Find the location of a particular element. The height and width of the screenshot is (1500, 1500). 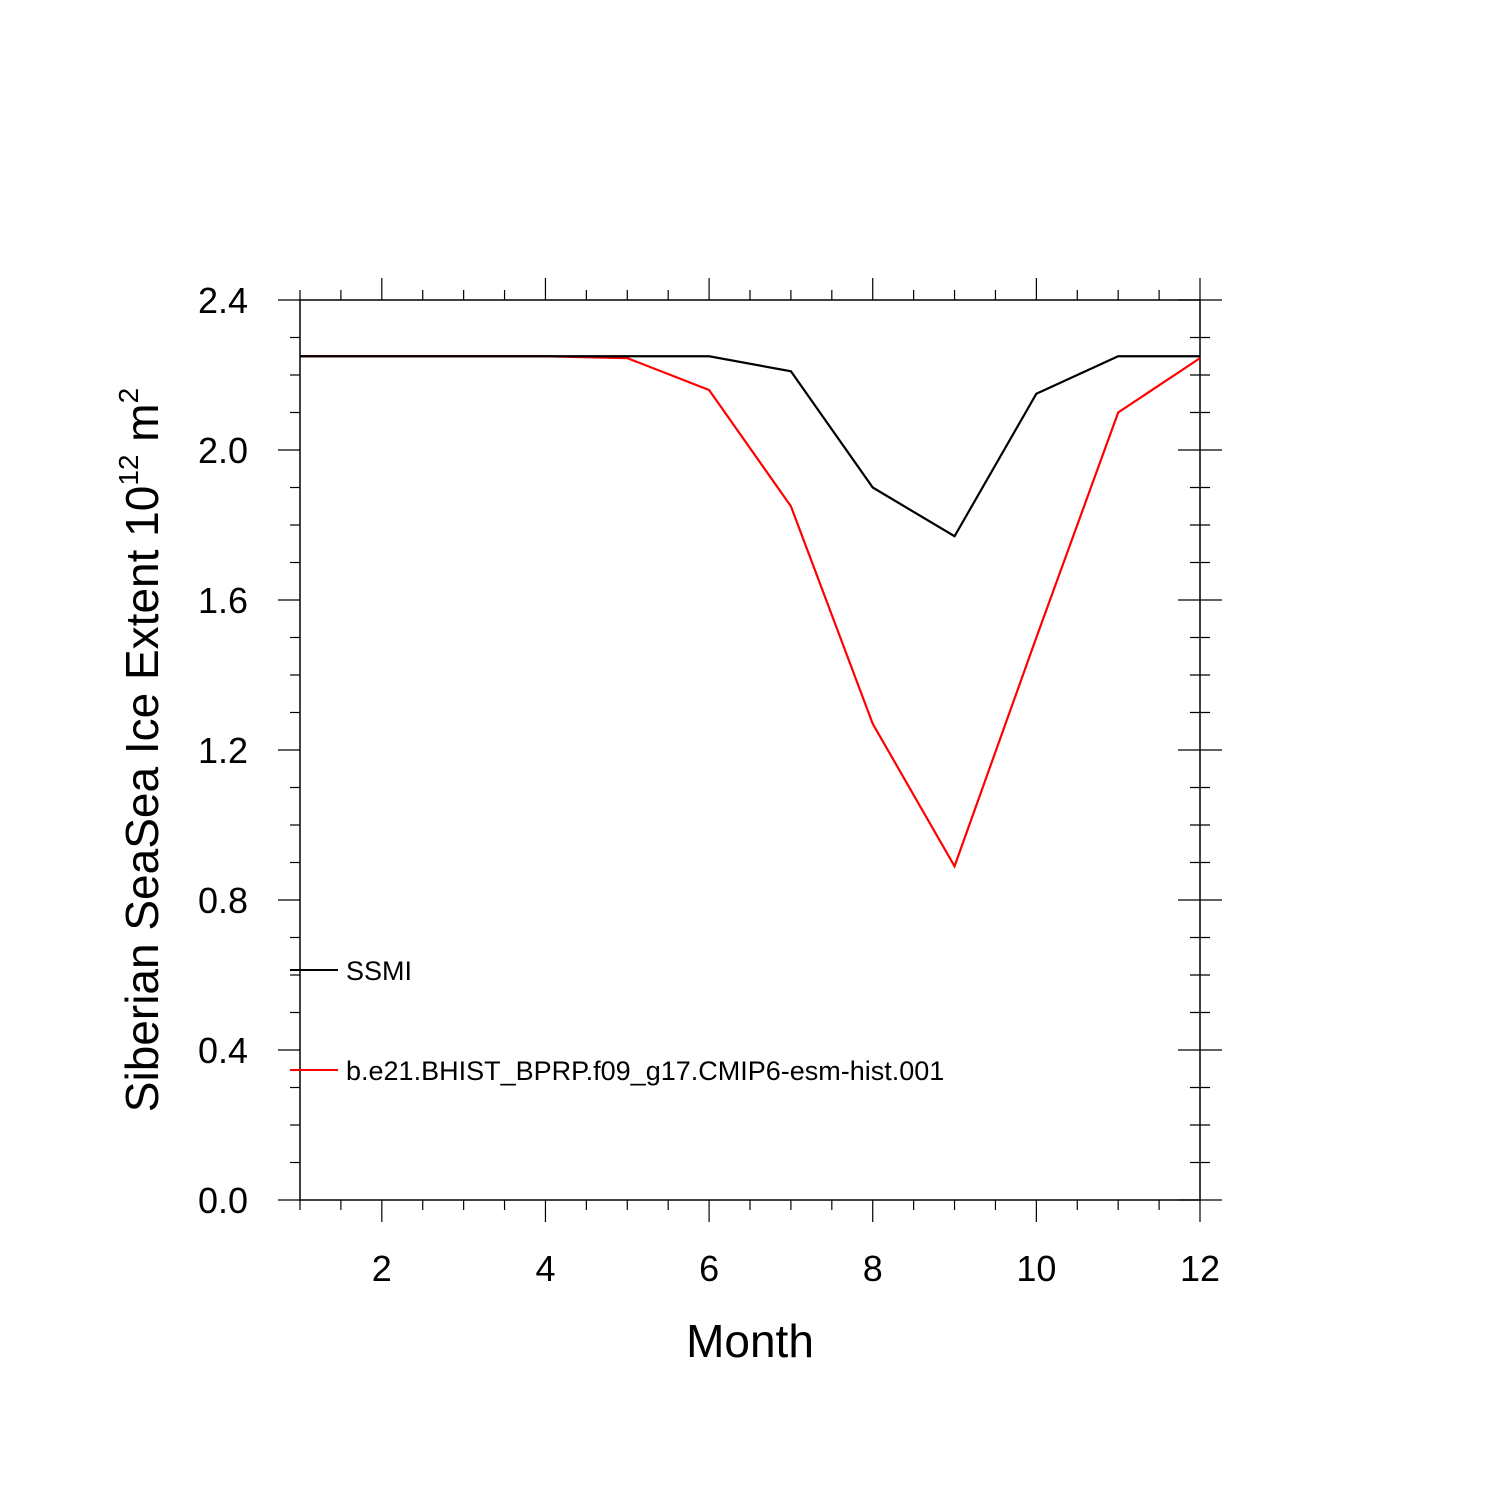

x-tick-label: 4 is located at coordinates (545, 1268).